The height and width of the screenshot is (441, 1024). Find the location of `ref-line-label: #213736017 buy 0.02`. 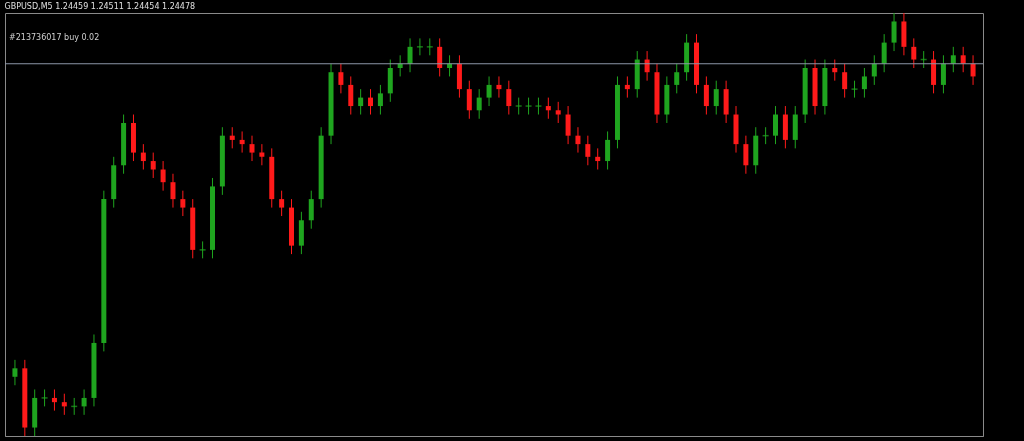

ref-line-label: #213736017 buy 0.02 is located at coordinates (54, 37).